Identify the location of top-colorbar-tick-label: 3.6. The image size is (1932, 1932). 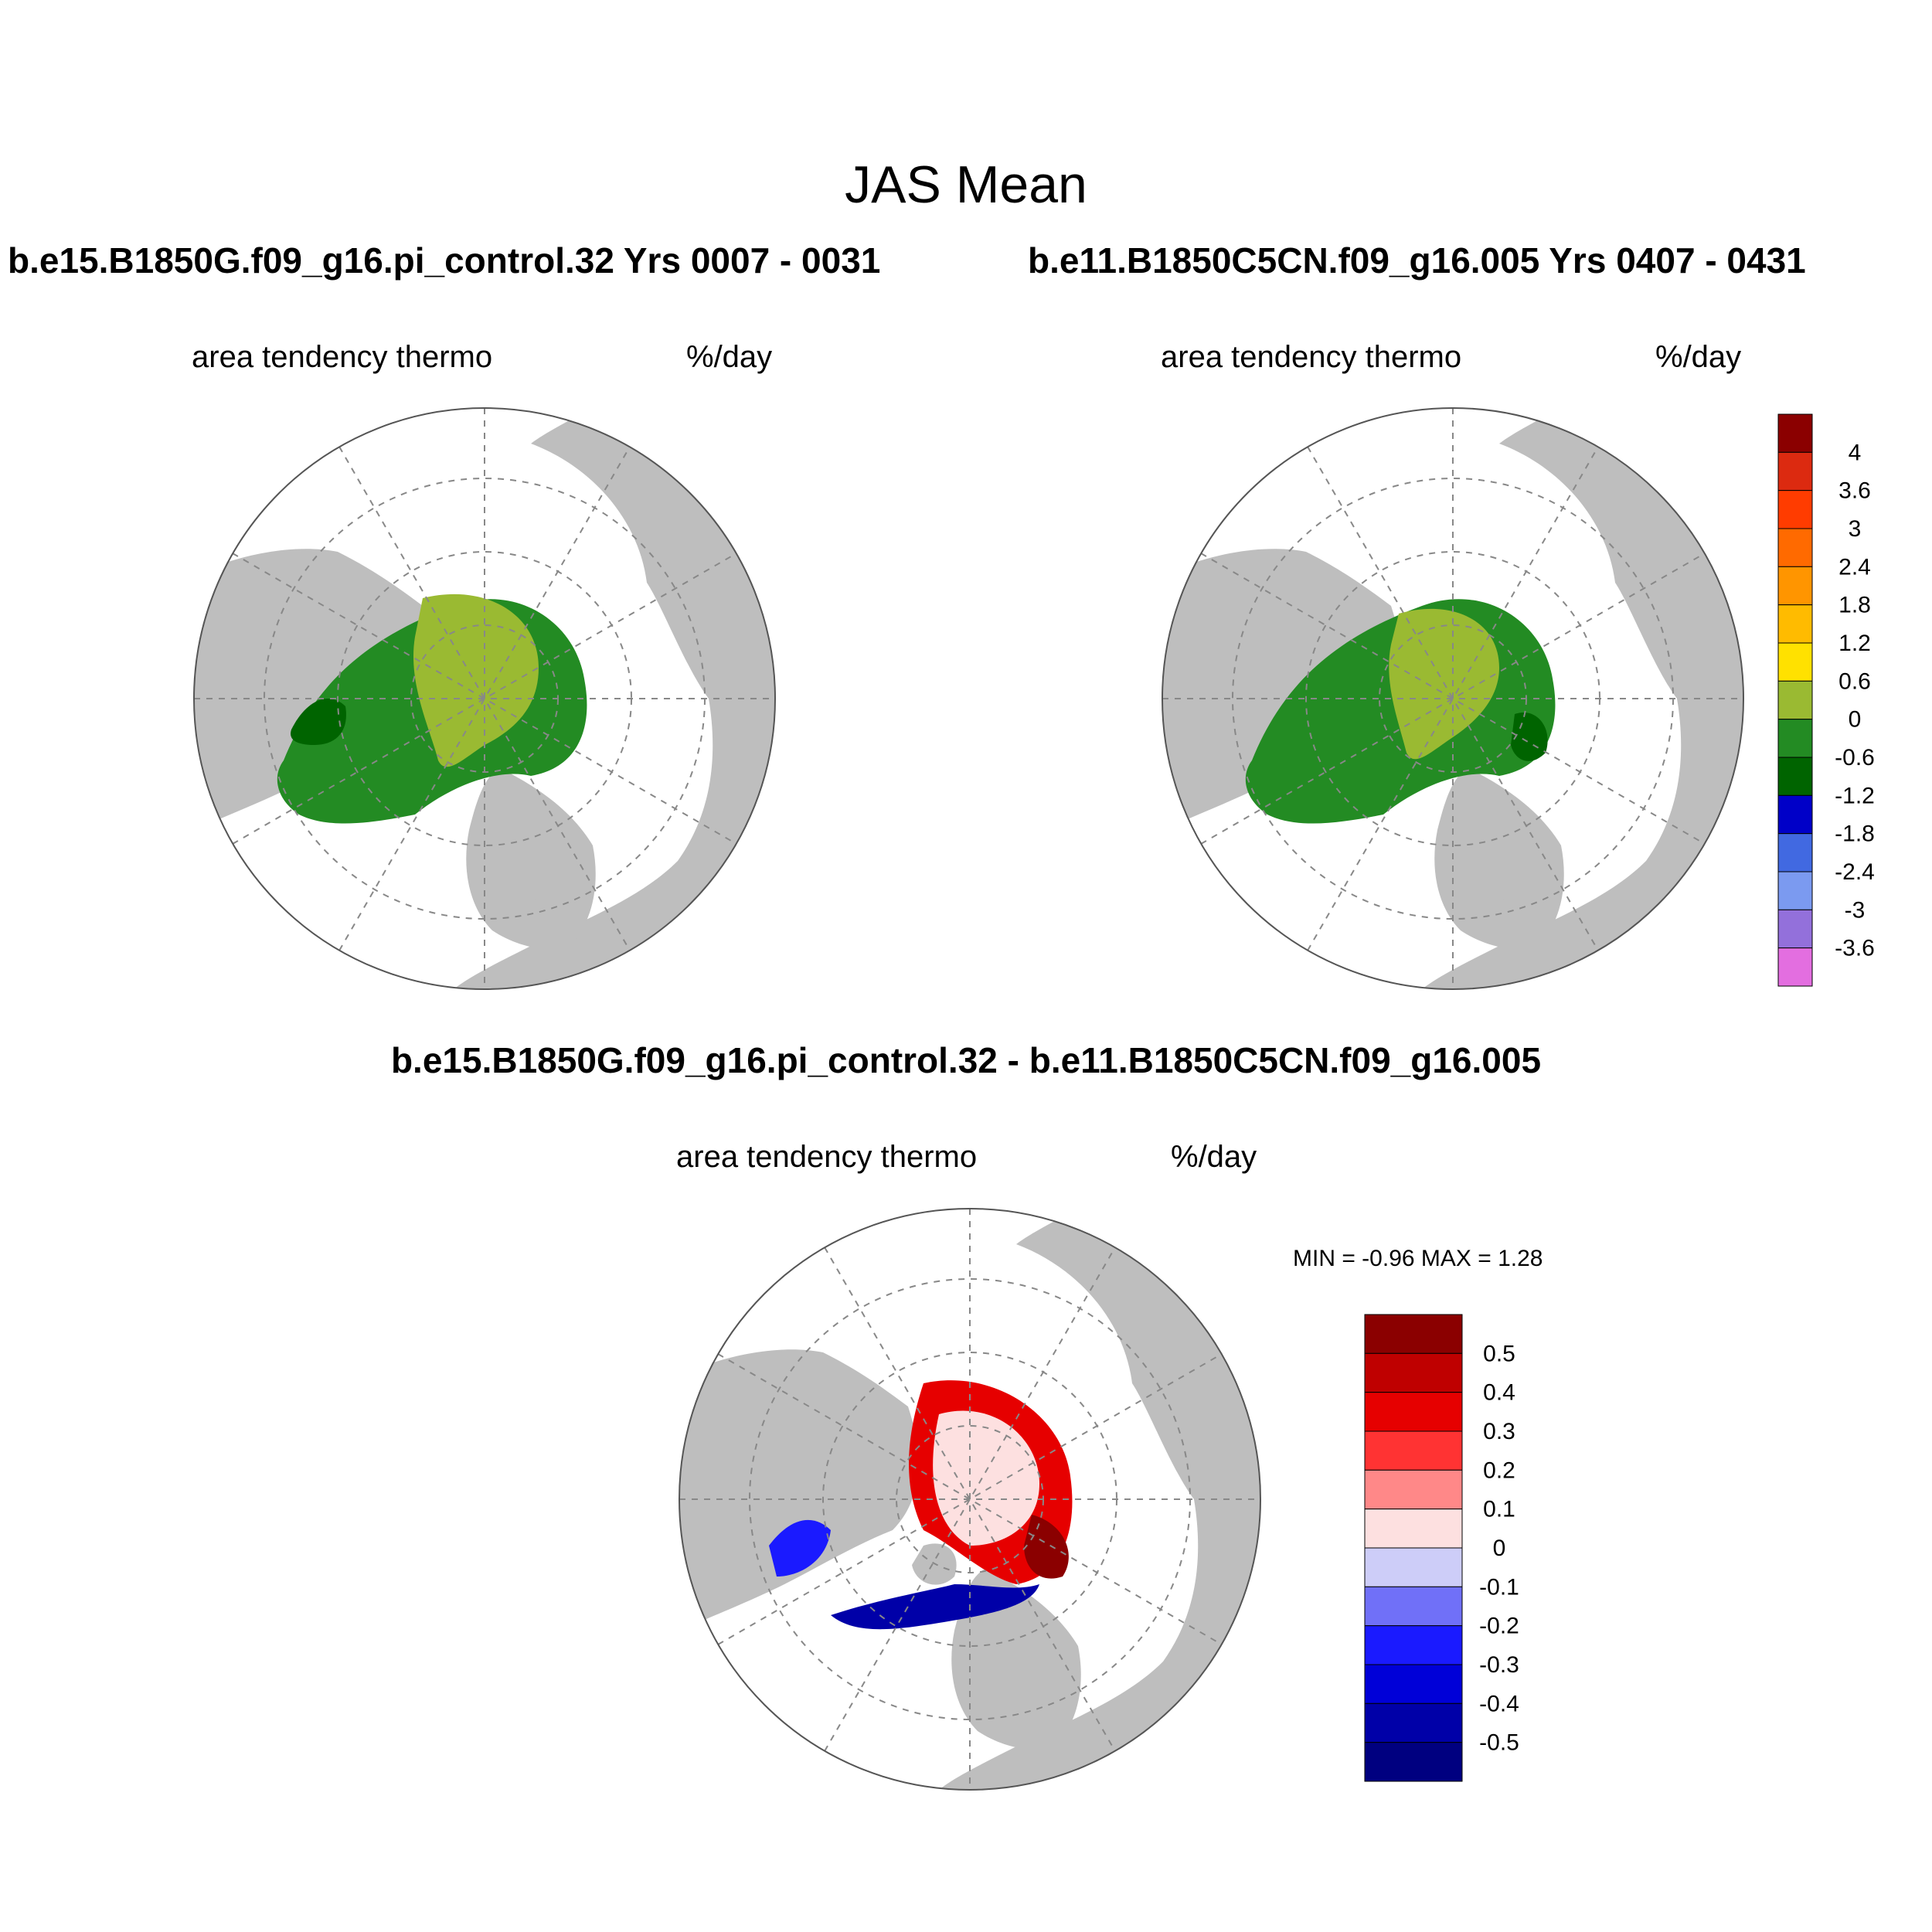
(1855, 491).